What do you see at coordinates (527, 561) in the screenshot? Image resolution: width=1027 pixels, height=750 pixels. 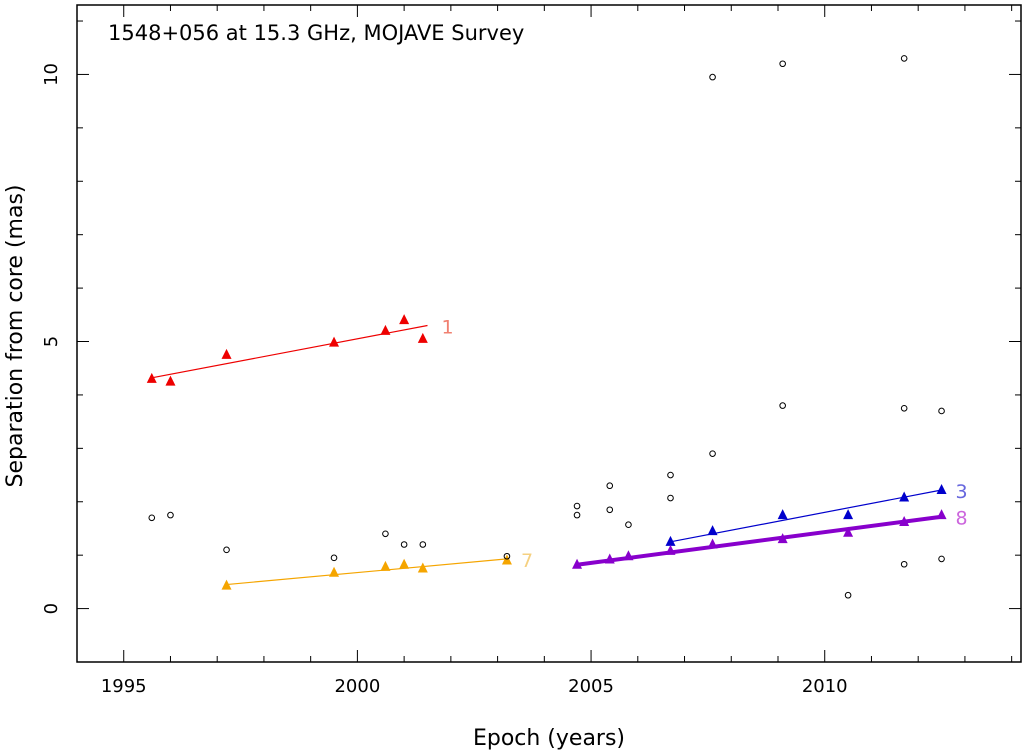 I see `series-label-7: 7` at bounding box center [527, 561].